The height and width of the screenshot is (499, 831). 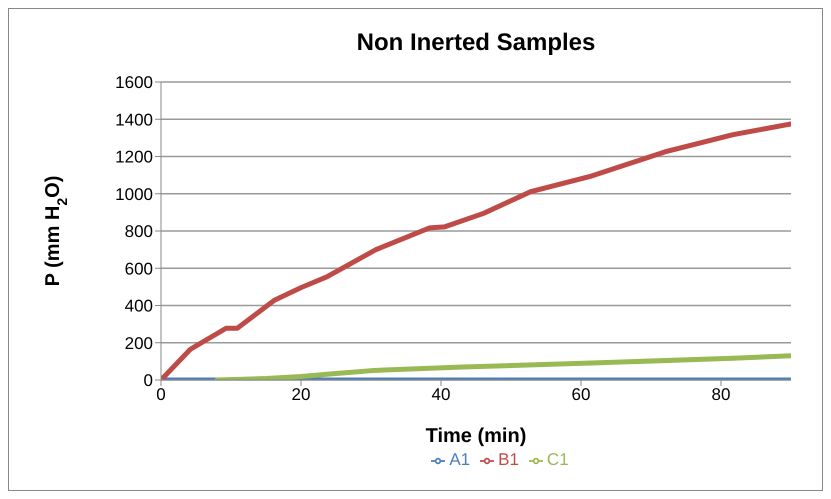 I want to click on y-tick-label: 400, so click(x=138, y=306).